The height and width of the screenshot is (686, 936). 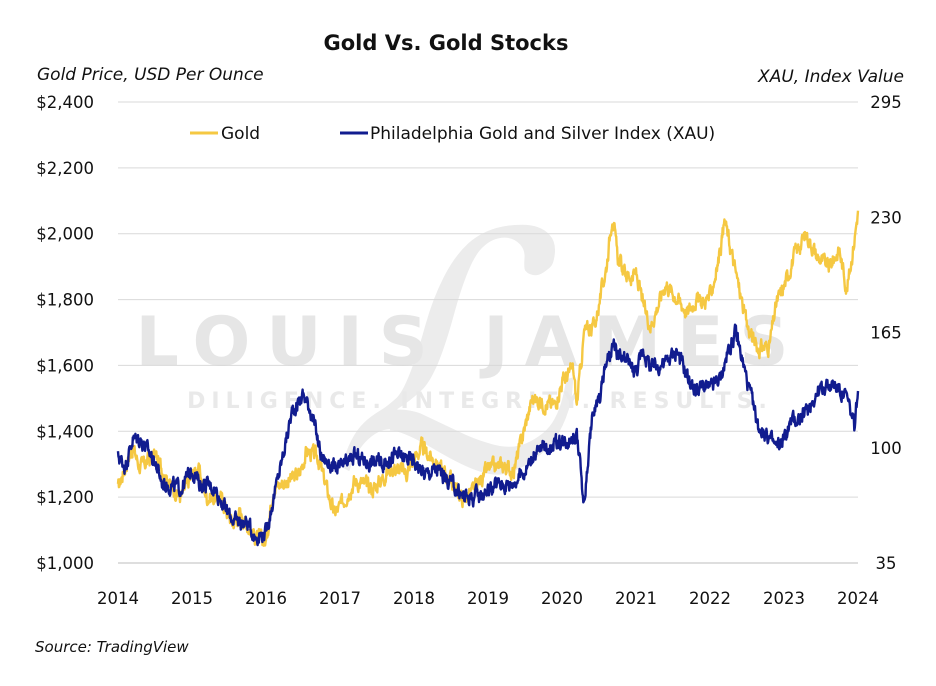 I want to click on x-tick-label: 2015, so click(x=192, y=598).